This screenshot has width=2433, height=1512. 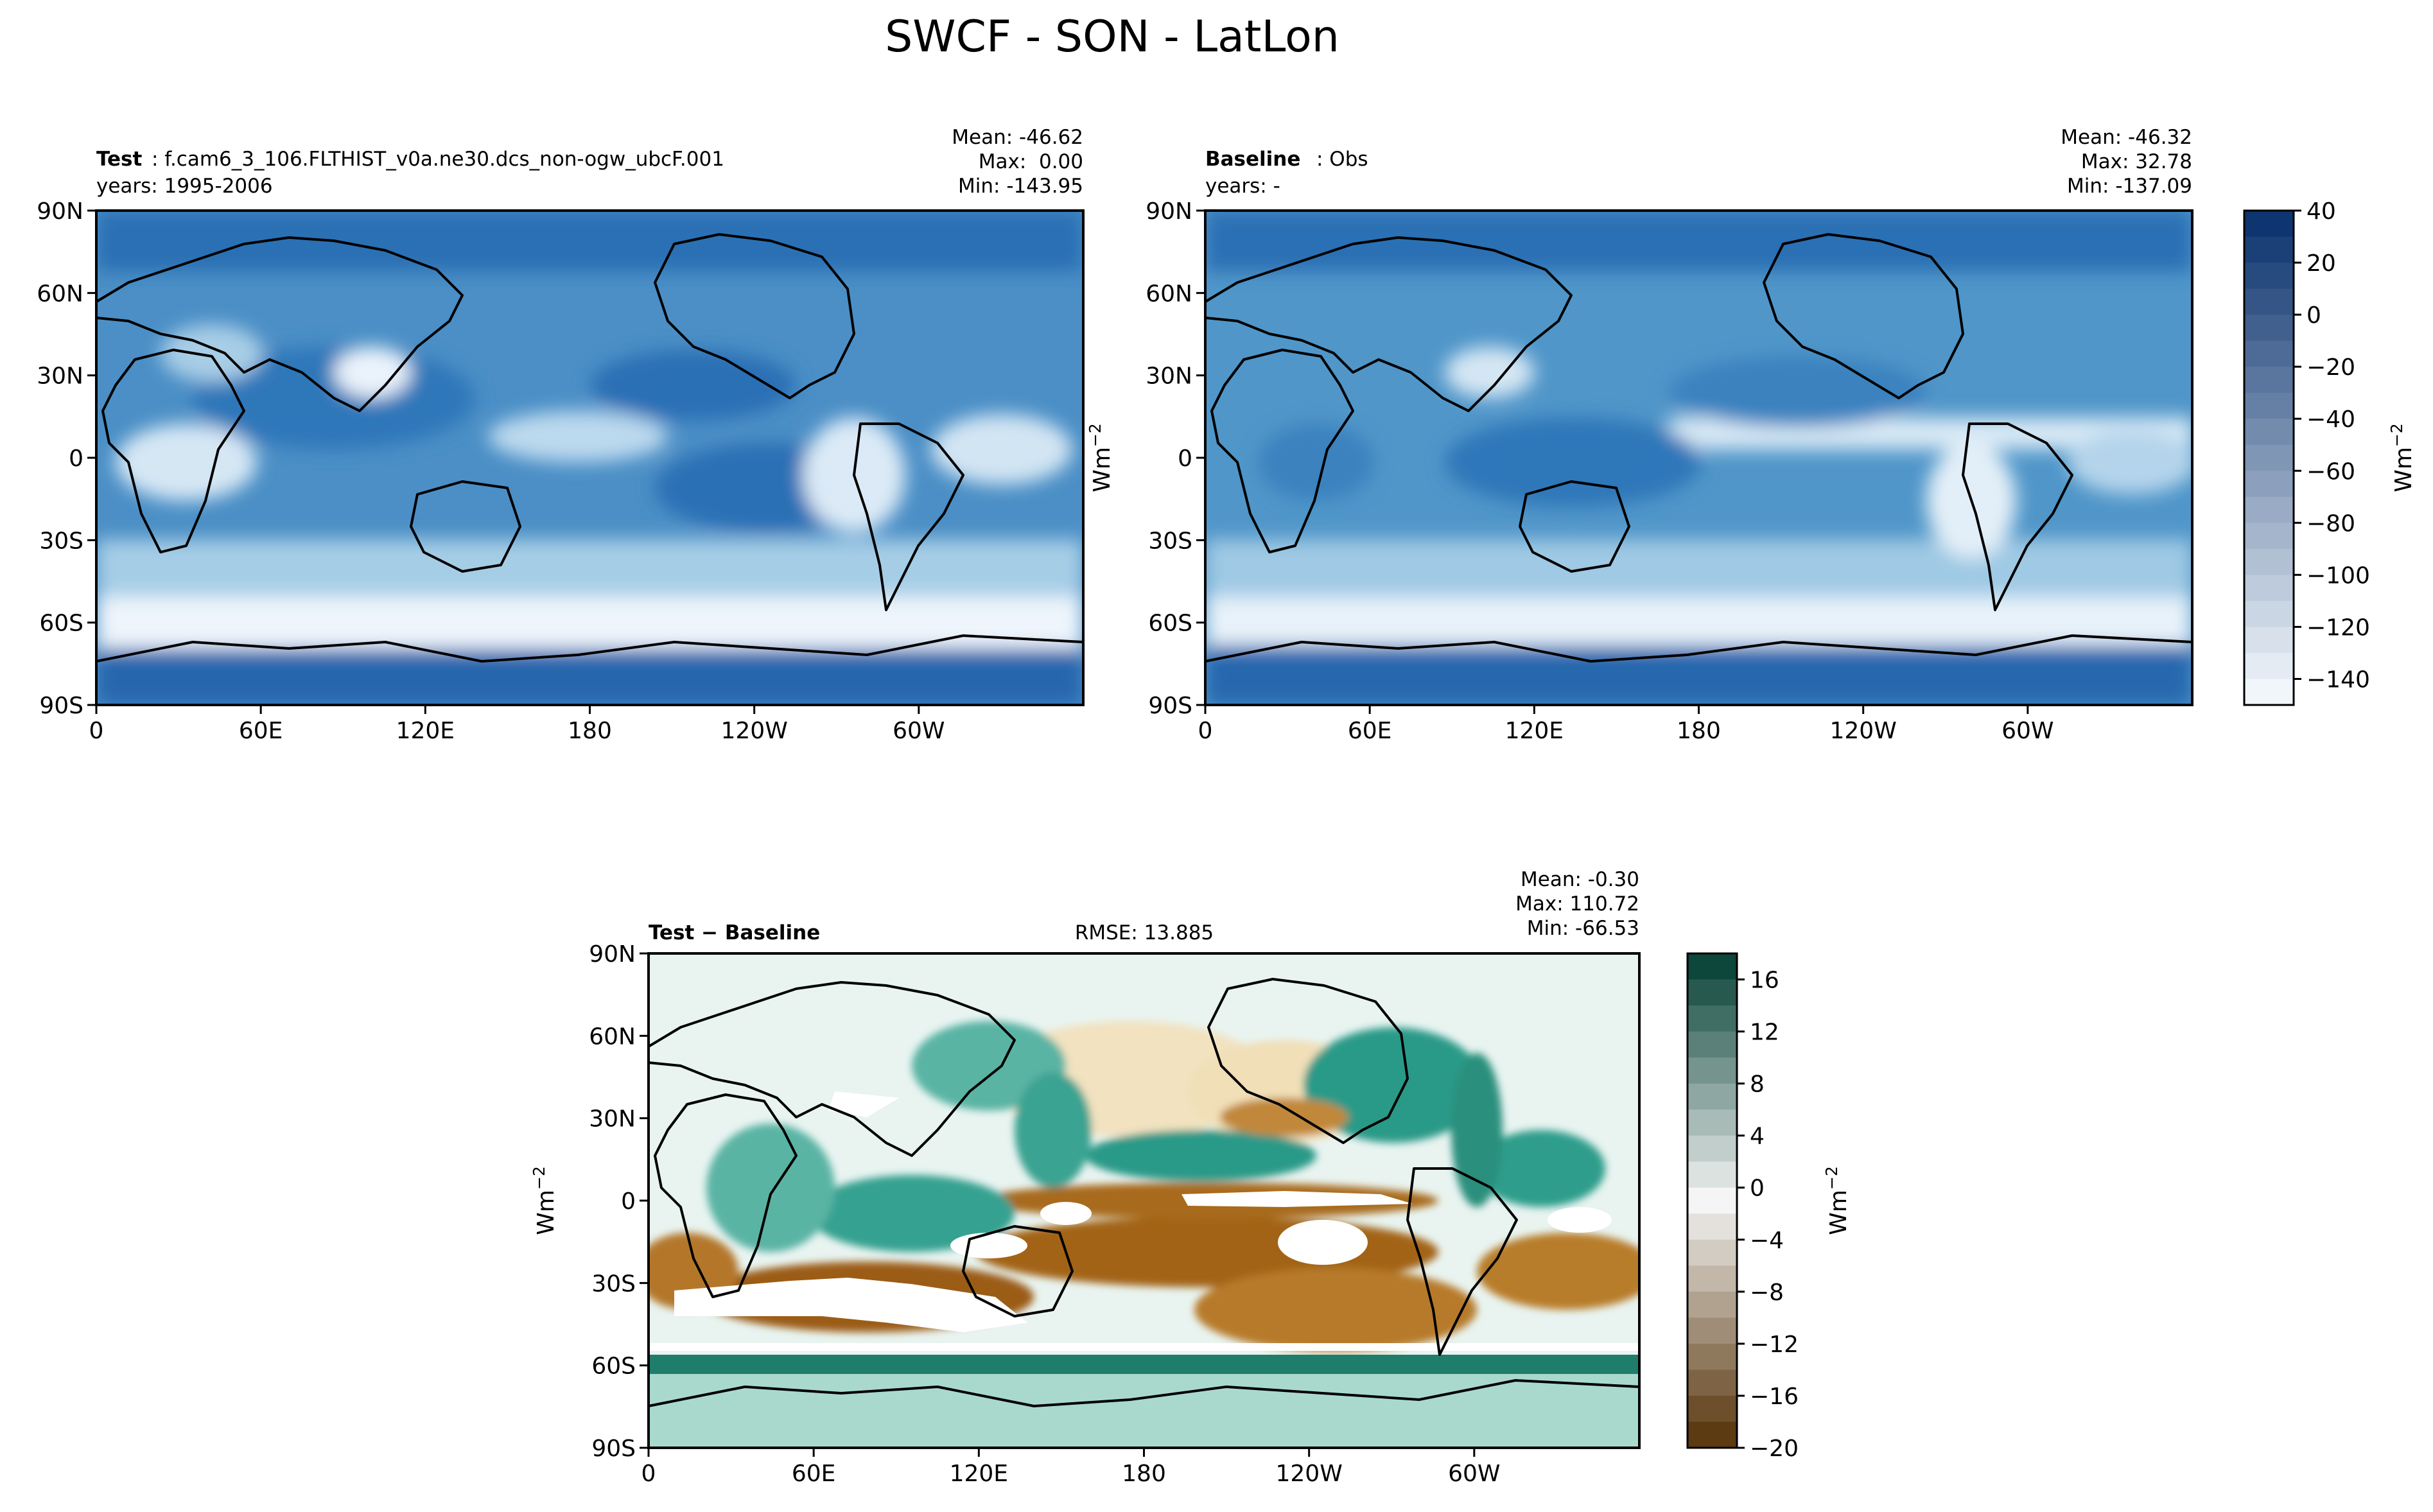 What do you see at coordinates (613, 1449) in the screenshot?
I see `difference-y-tick-label: 90S` at bounding box center [613, 1449].